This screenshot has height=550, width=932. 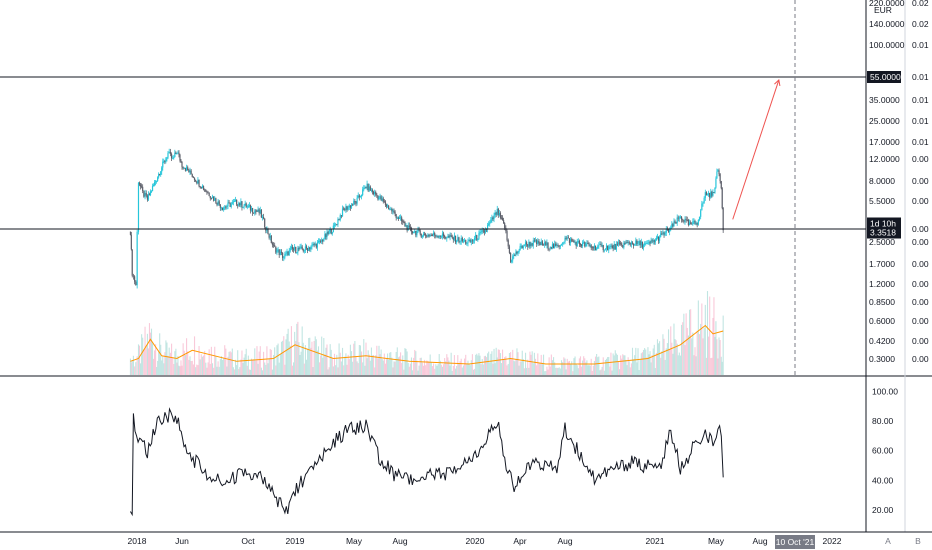 I want to click on oscillator-axis: 100.00 80.00 60.00 40.00 20.00, so click(x=885, y=450).